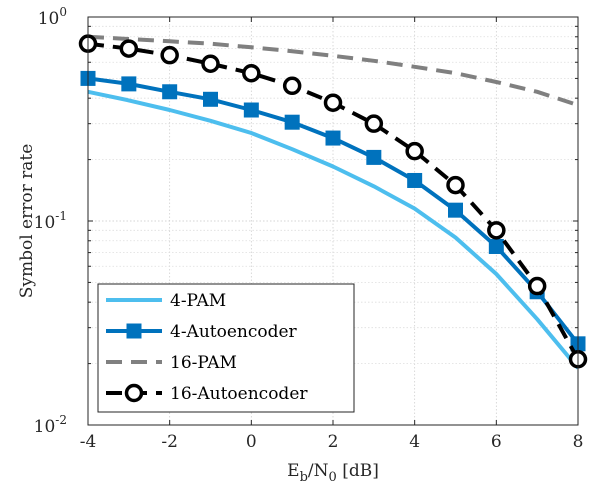  I want to click on legend-entry-4-pam: 4-PAM, so click(166, 301).